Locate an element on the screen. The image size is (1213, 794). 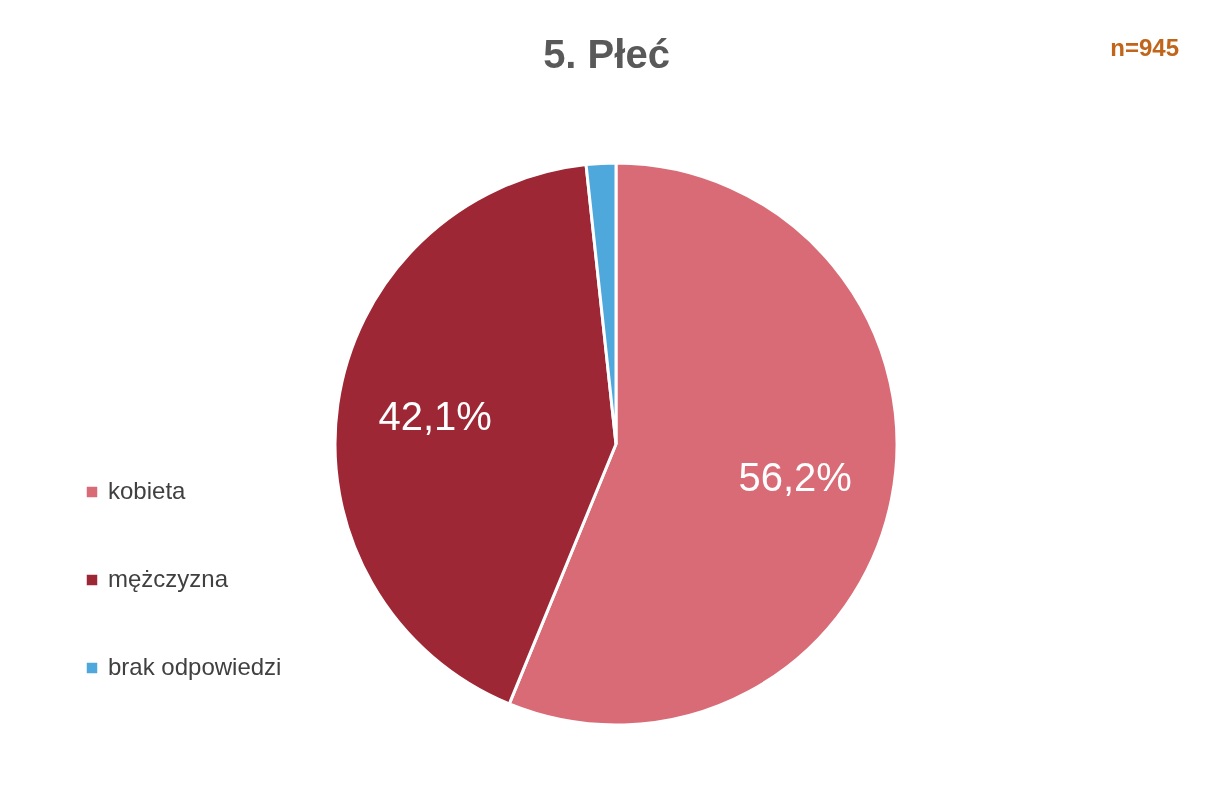
data-label: 56,2% is located at coordinates (795, 477).